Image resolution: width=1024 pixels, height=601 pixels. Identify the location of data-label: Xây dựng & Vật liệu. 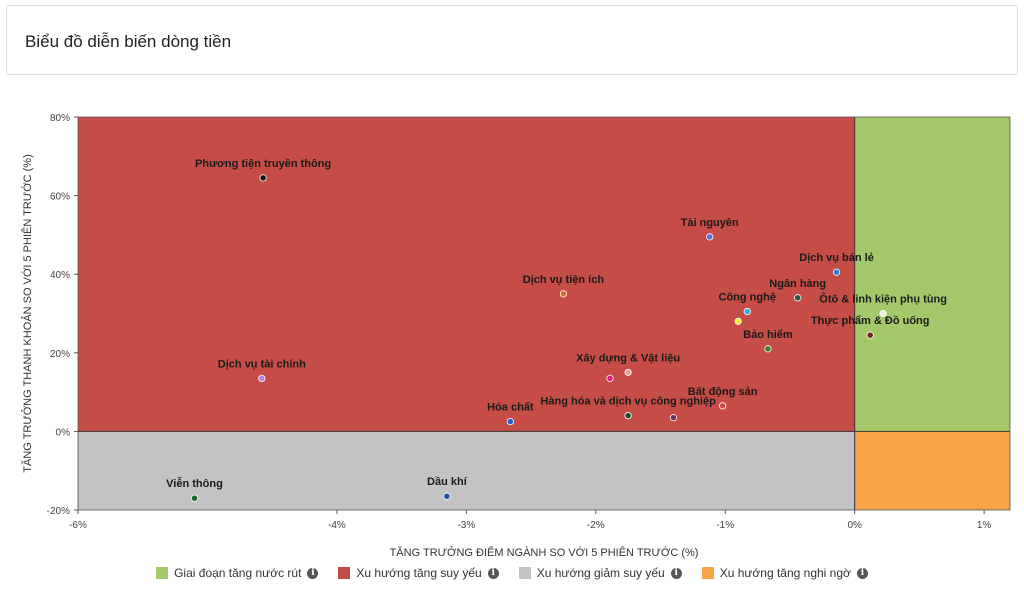
(628, 358).